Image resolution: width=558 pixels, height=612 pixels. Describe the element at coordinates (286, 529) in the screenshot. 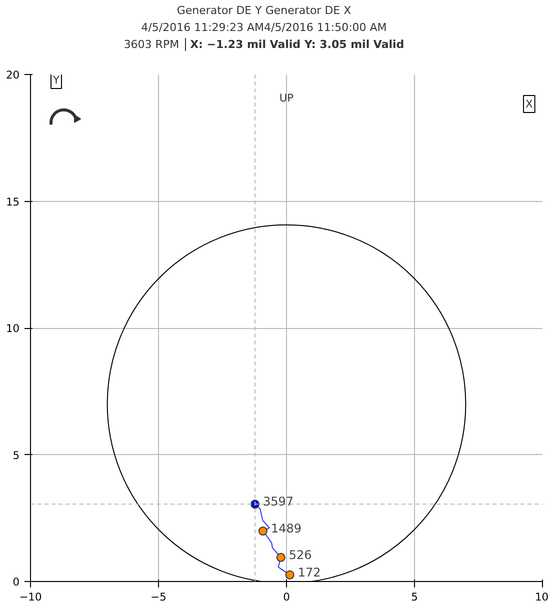

I see `annotation: 1489` at that location.